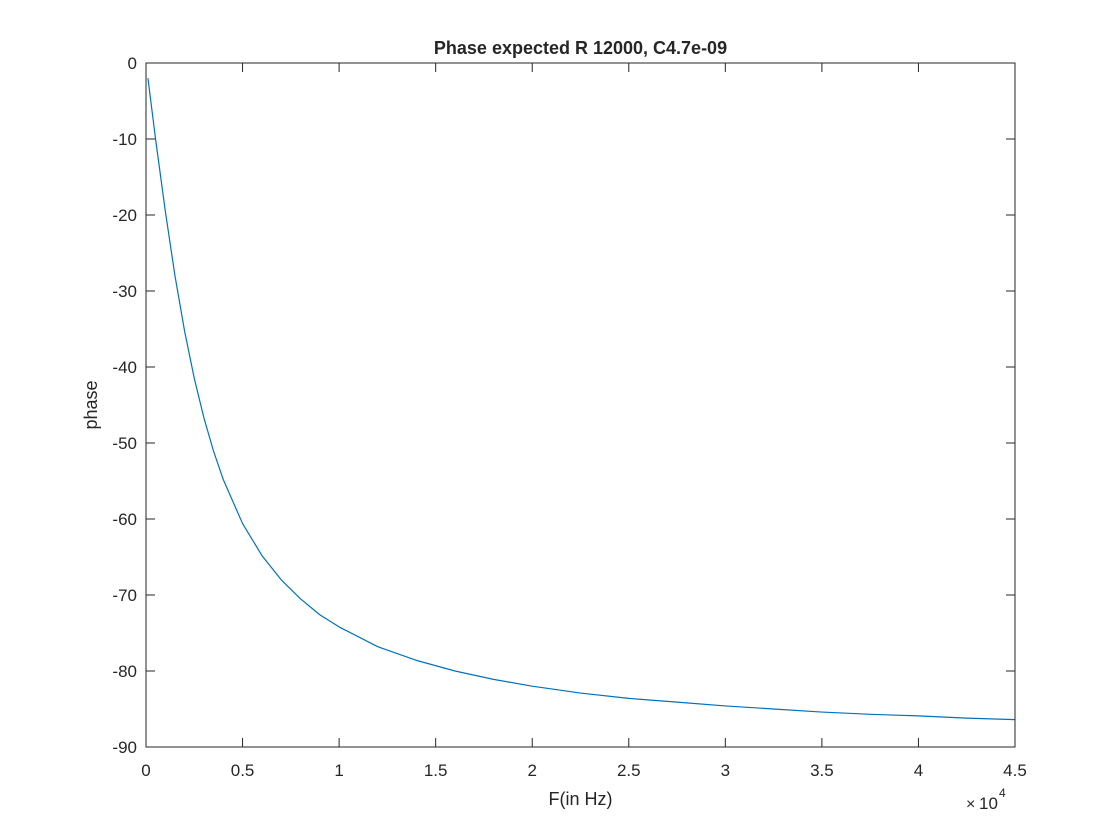 The width and height of the screenshot is (1120, 840). What do you see at coordinates (124, 747) in the screenshot?
I see `y-tick-label: -90` at bounding box center [124, 747].